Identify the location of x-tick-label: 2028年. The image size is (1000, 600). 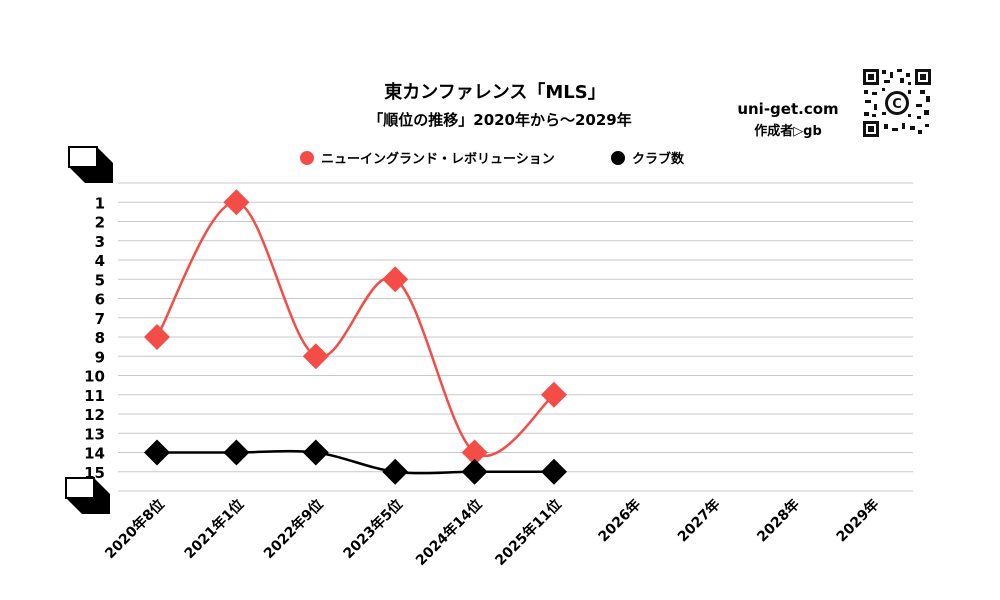
(778, 520).